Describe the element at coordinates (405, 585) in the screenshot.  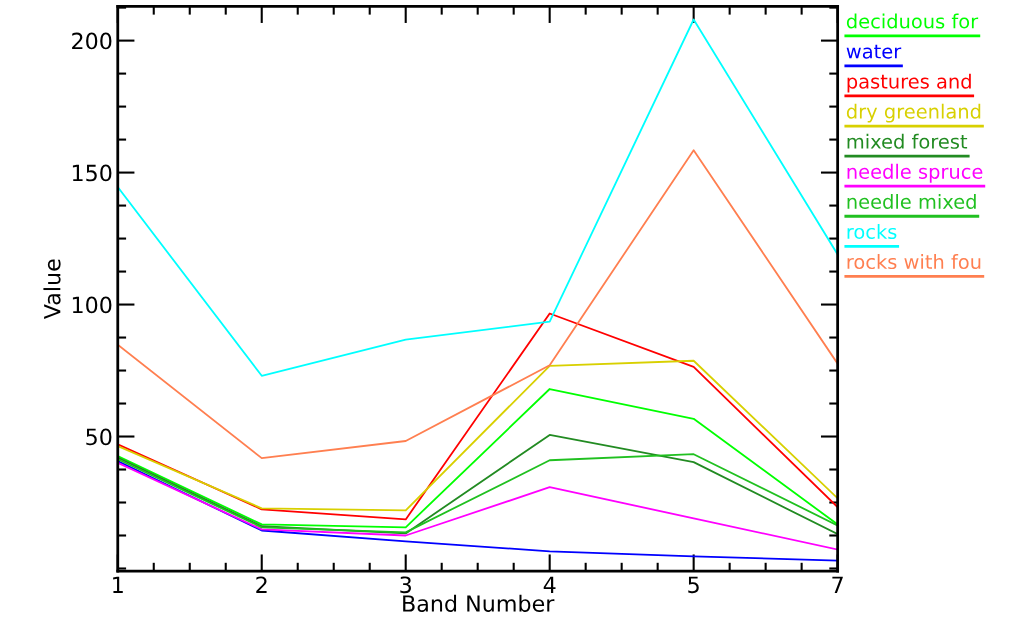
I see `x-tick-label: 3` at that location.